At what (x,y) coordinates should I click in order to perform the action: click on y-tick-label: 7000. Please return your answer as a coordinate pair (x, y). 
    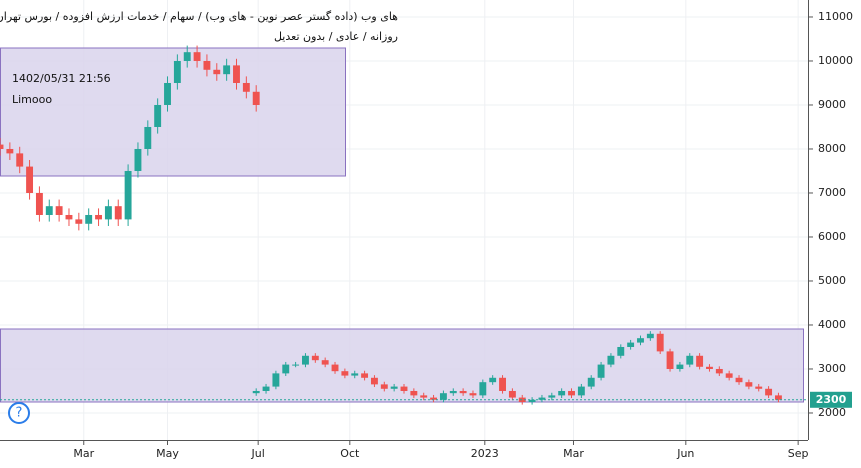
    Looking at the image, I should click on (832, 192).